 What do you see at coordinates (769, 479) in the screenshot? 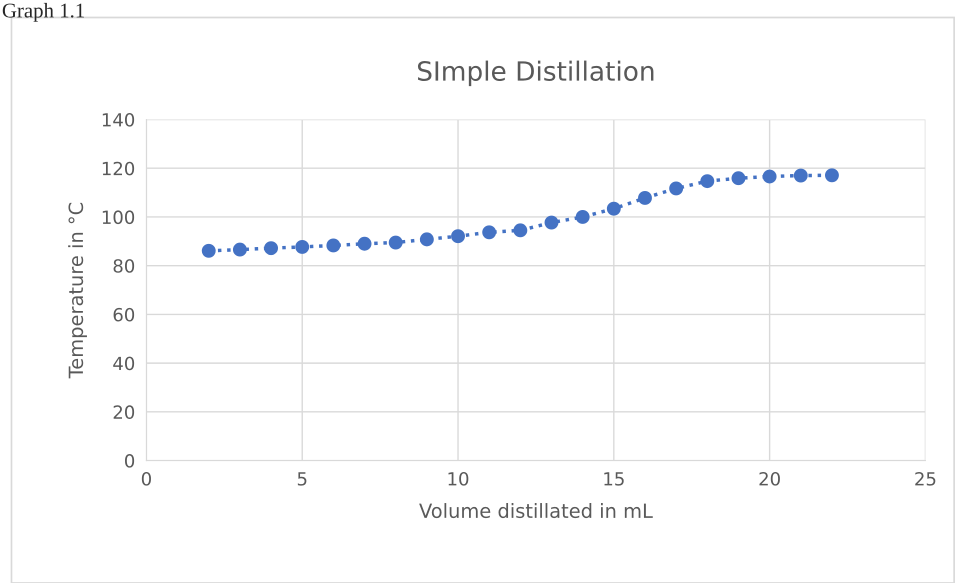
I see `x-tick-label: 20` at bounding box center [769, 479].